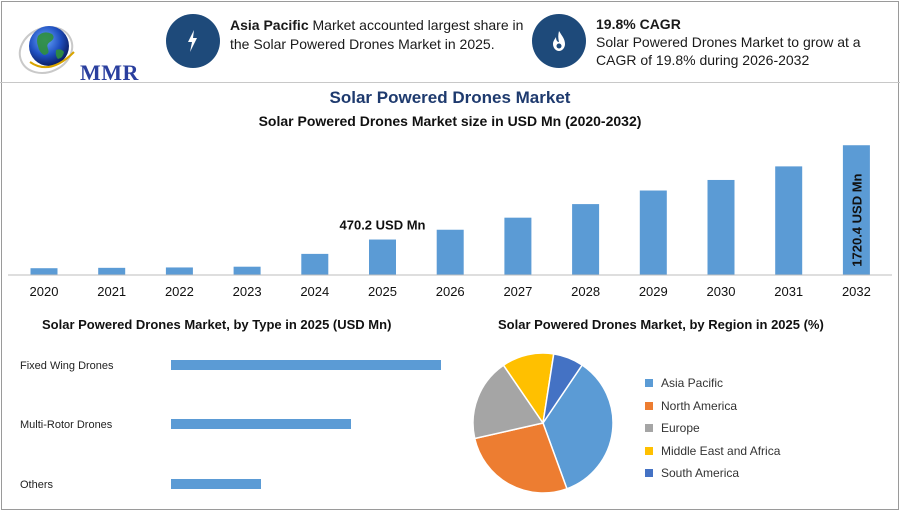  What do you see at coordinates (563, 388) in the screenshot?
I see `pie-slice-south-america` at bounding box center [563, 388].